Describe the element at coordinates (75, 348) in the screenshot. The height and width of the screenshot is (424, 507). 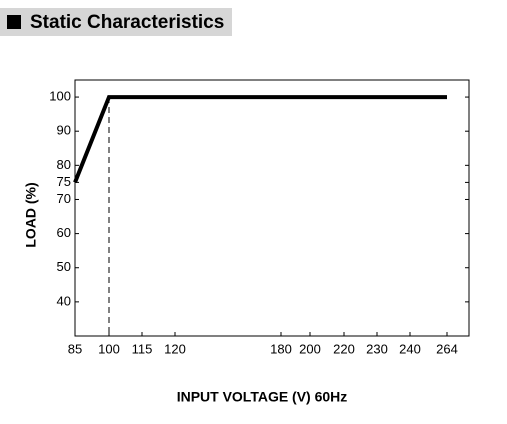
I see `x-tick-label: 85` at that location.